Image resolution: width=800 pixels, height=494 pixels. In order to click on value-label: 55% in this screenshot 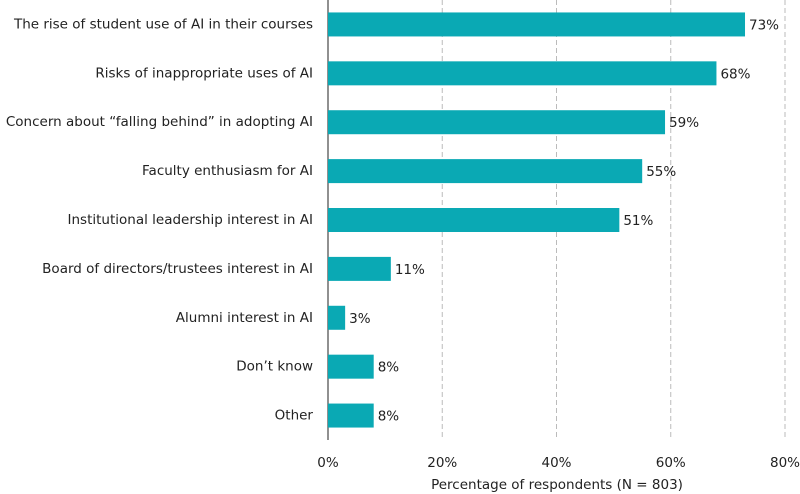, I will do `click(661, 172)`.